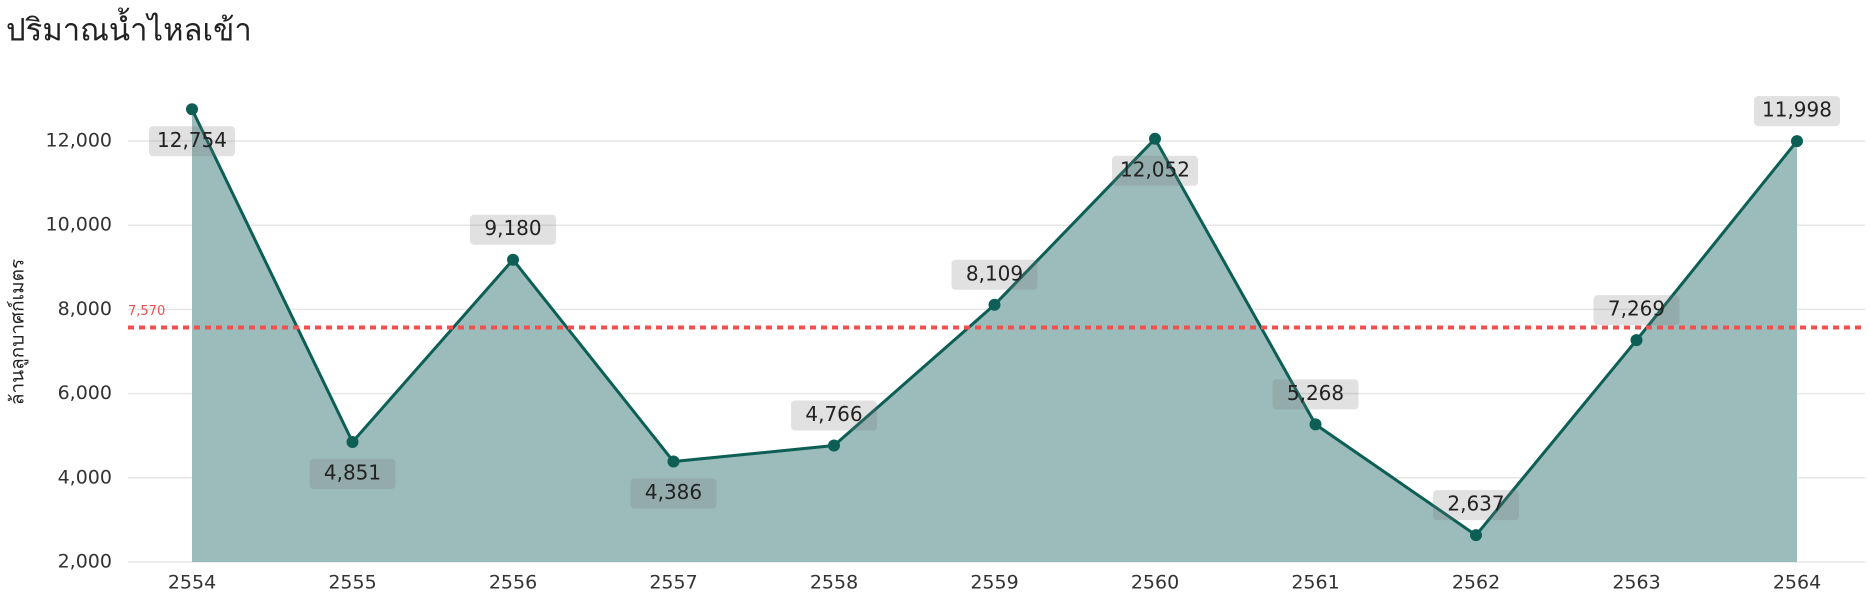  I want to click on data-label: 11,998, so click(1797, 110).